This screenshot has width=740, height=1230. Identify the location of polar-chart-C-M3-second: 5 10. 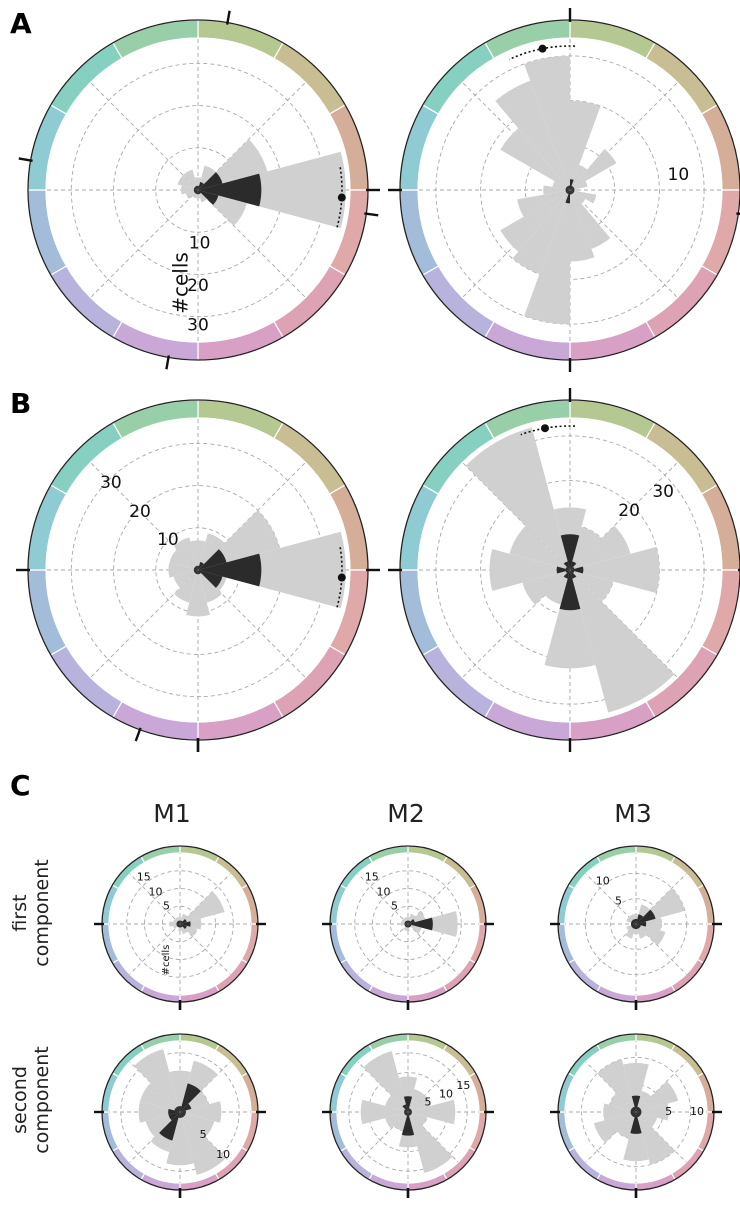
(636, 1115).